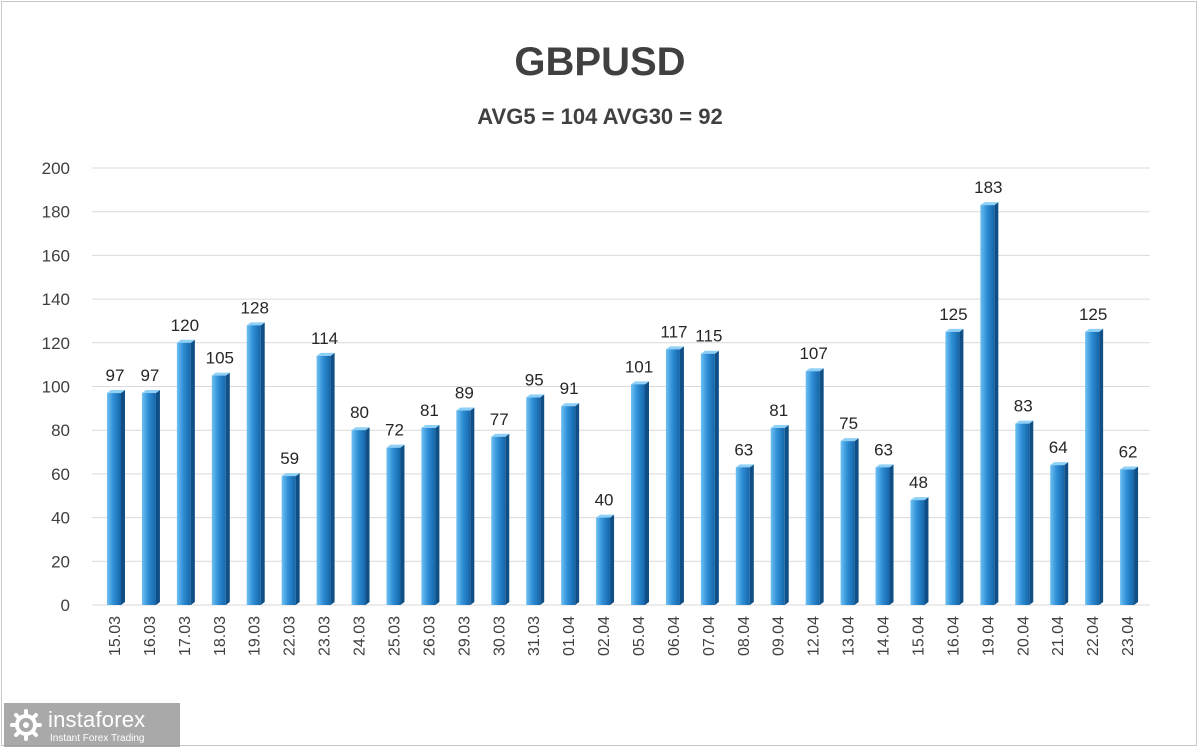  What do you see at coordinates (499, 636) in the screenshot?
I see `x-tick-label: 30.03` at bounding box center [499, 636].